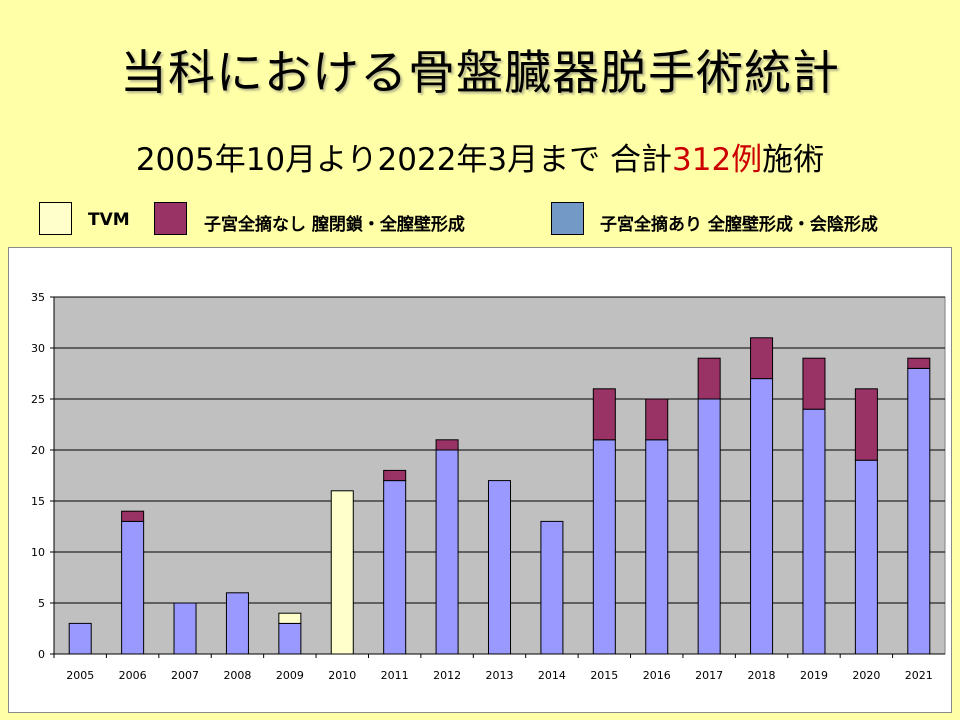 Image resolution: width=960 pixels, height=720 pixels. Describe the element at coordinates (237, 675) in the screenshot. I see `x-tick-label: 2008` at that location.